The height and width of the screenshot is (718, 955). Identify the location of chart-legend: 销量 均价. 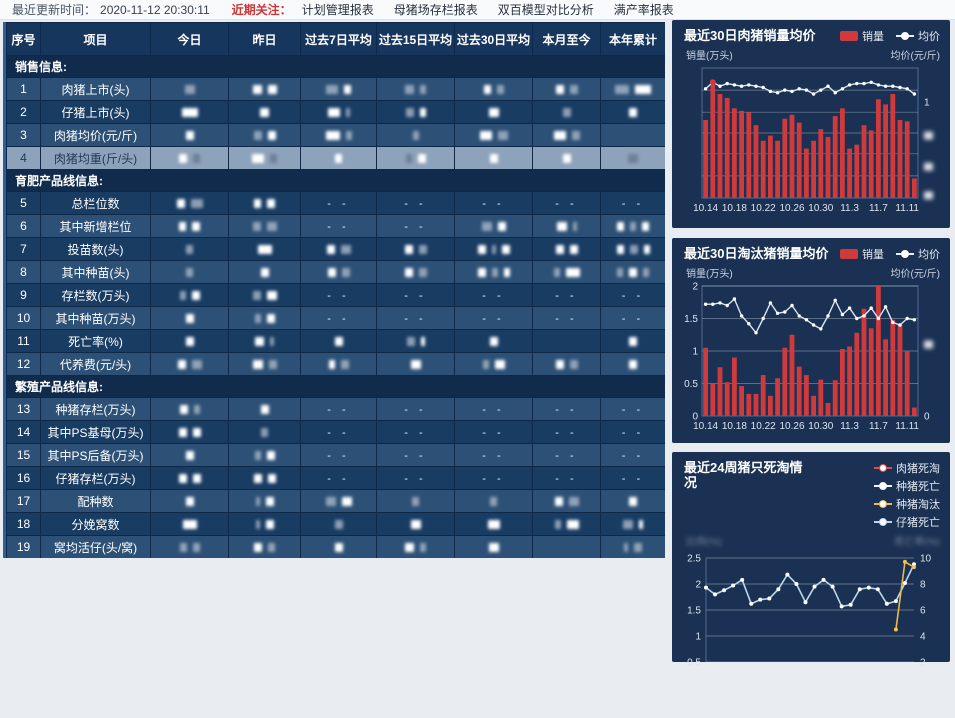
(890, 36).